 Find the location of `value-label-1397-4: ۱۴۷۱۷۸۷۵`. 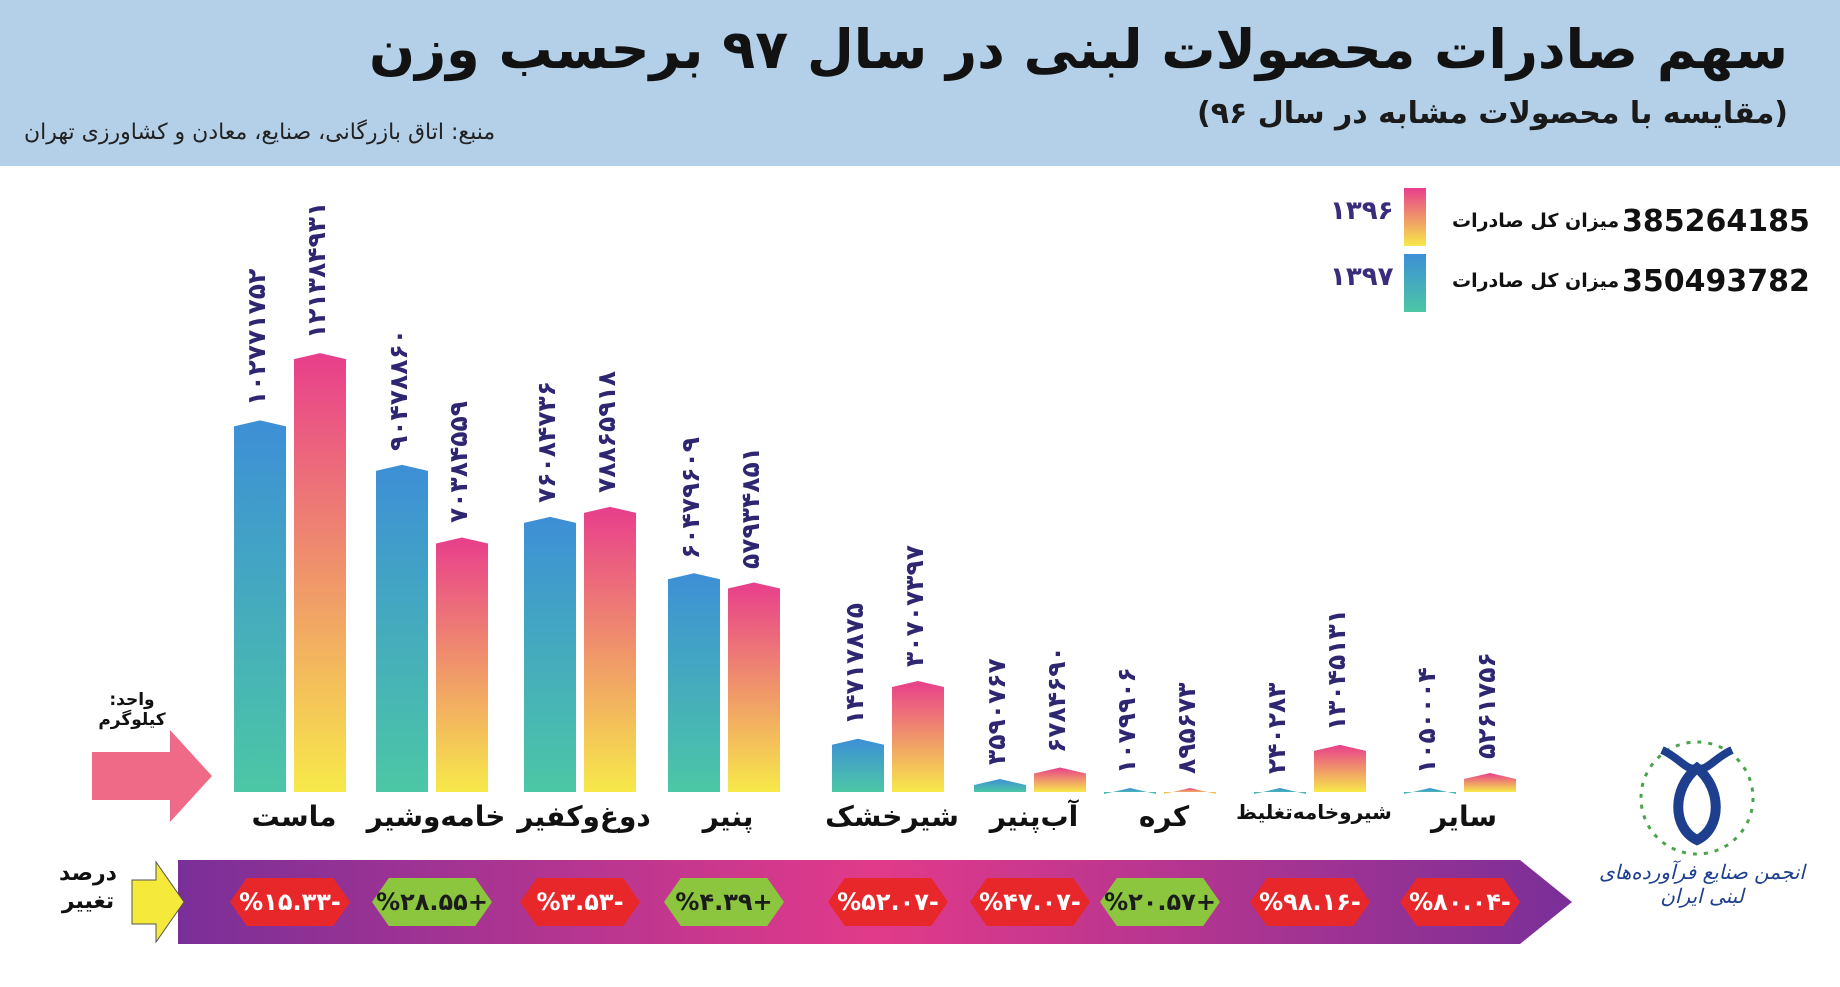

value-label-1397-4: ۱۴۷۱۷۸۷۵ is located at coordinates (854, 663).